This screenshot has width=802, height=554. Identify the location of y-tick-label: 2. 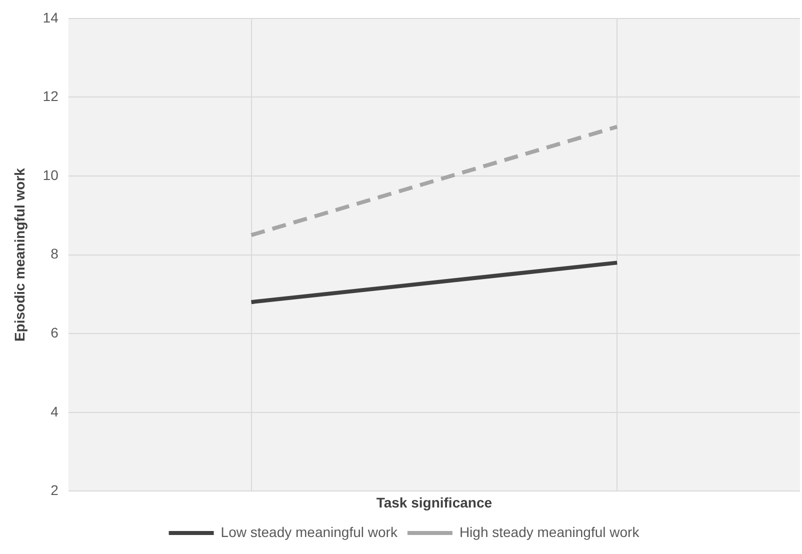
(54, 490).